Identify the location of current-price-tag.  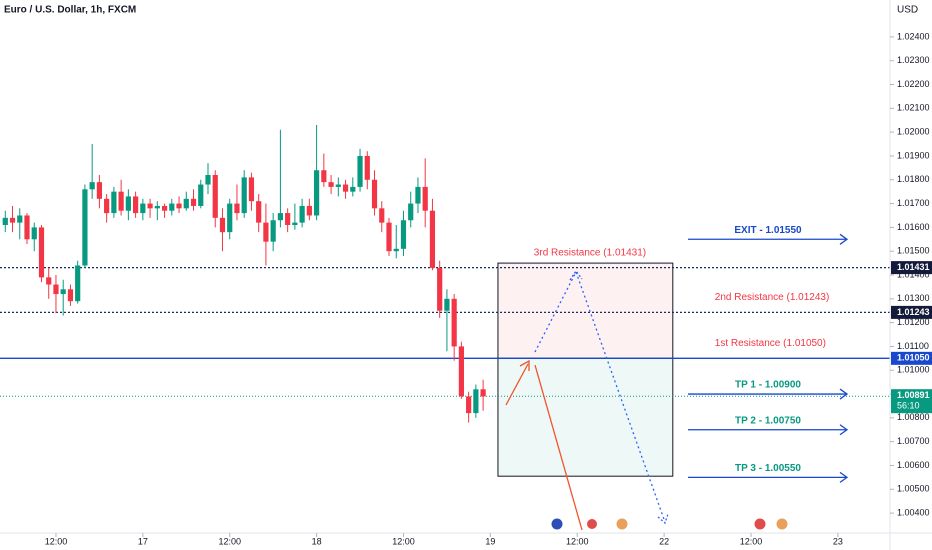
(911, 401).